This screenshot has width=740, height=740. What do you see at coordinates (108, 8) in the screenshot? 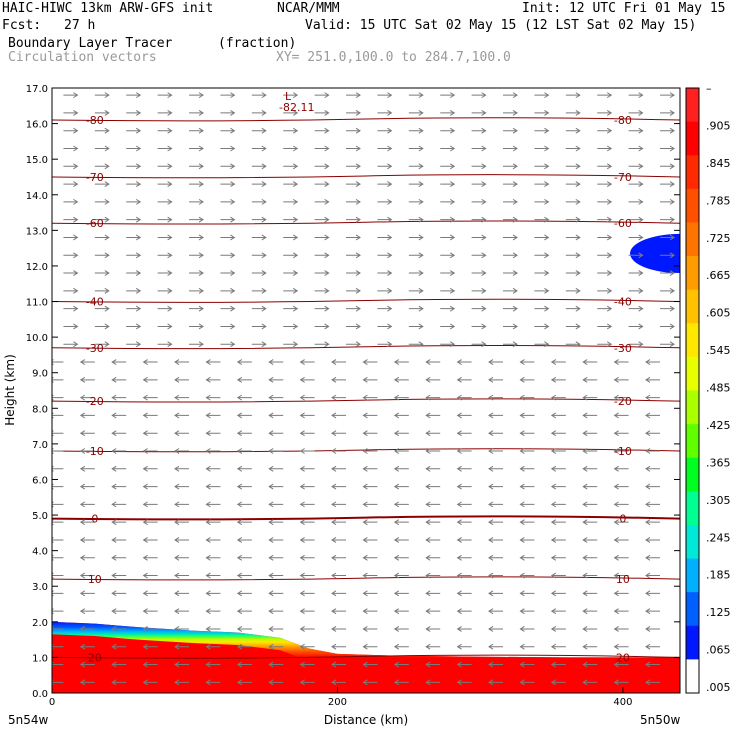
I see `model-title: HAIC-HIWC 13km ARW-GFS init` at bounding box center [108, 8].